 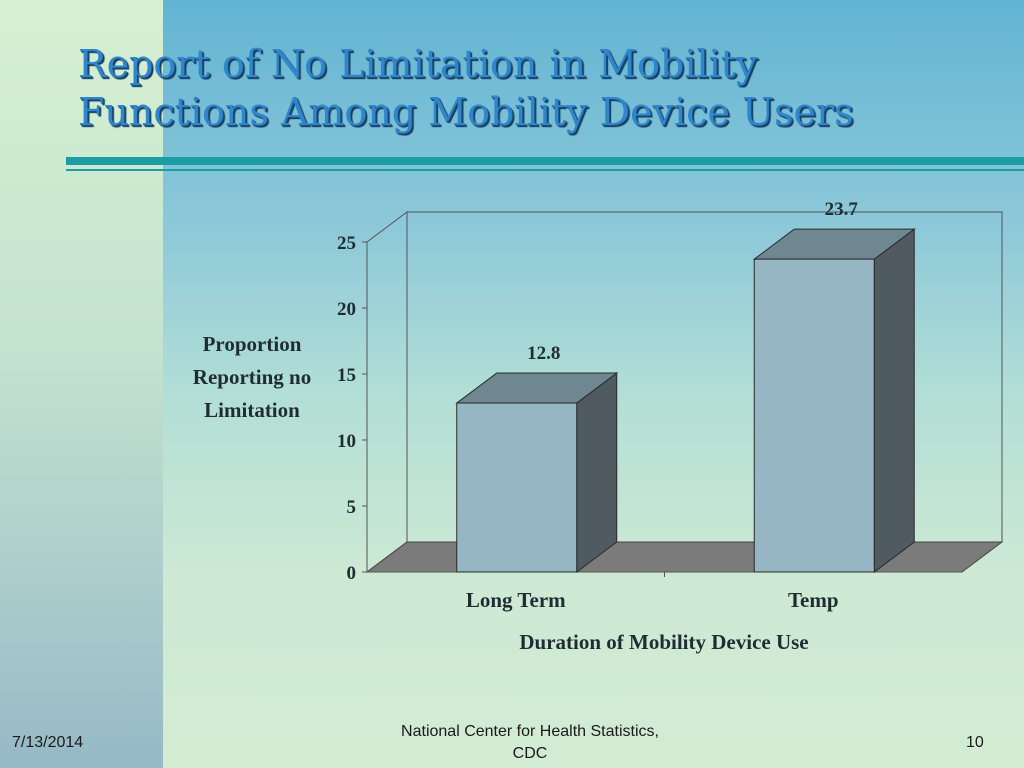 I want to click on x-tick-label: Temp, so click(x=813, y=600).